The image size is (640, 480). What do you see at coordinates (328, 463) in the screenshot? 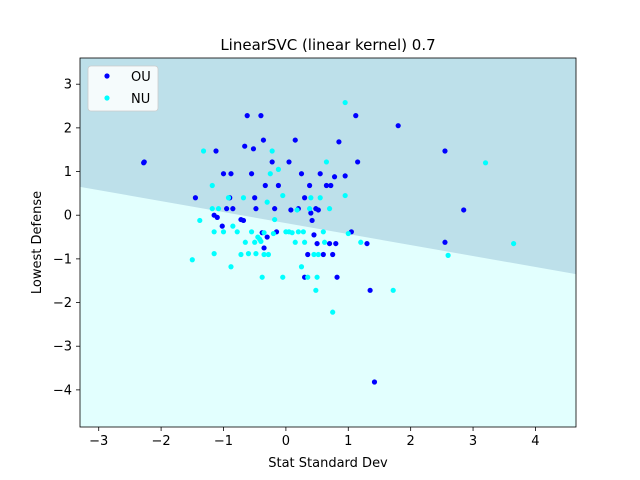
I see `x-axis-label: Stat Standard Dev` at bounding box center [328, 463].